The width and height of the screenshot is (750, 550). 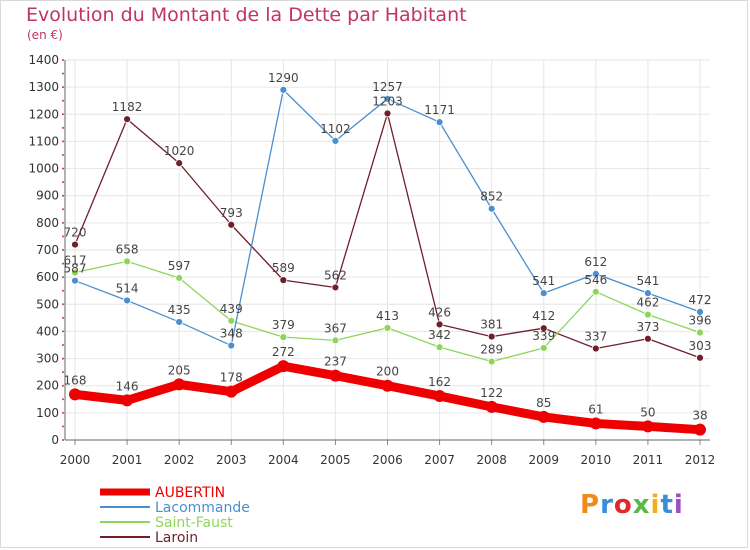 What do you see at coordinates (55, 440) in the screenshot?
I see `y-tick-label: 0` at bounding box center [55, 440].